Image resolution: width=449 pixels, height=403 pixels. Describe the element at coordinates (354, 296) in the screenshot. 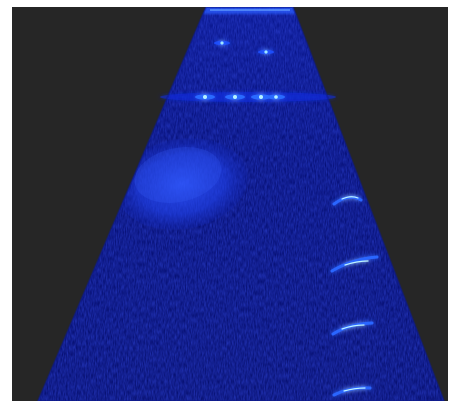

I see `lateral-targets` at that location.